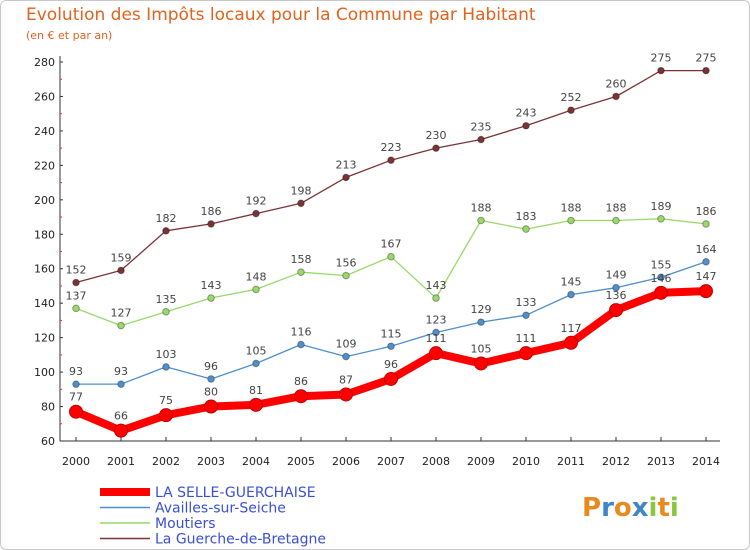  Describe the element at coordinates (571, 97) in the screenshot. I see `data-label: 252` at that location.